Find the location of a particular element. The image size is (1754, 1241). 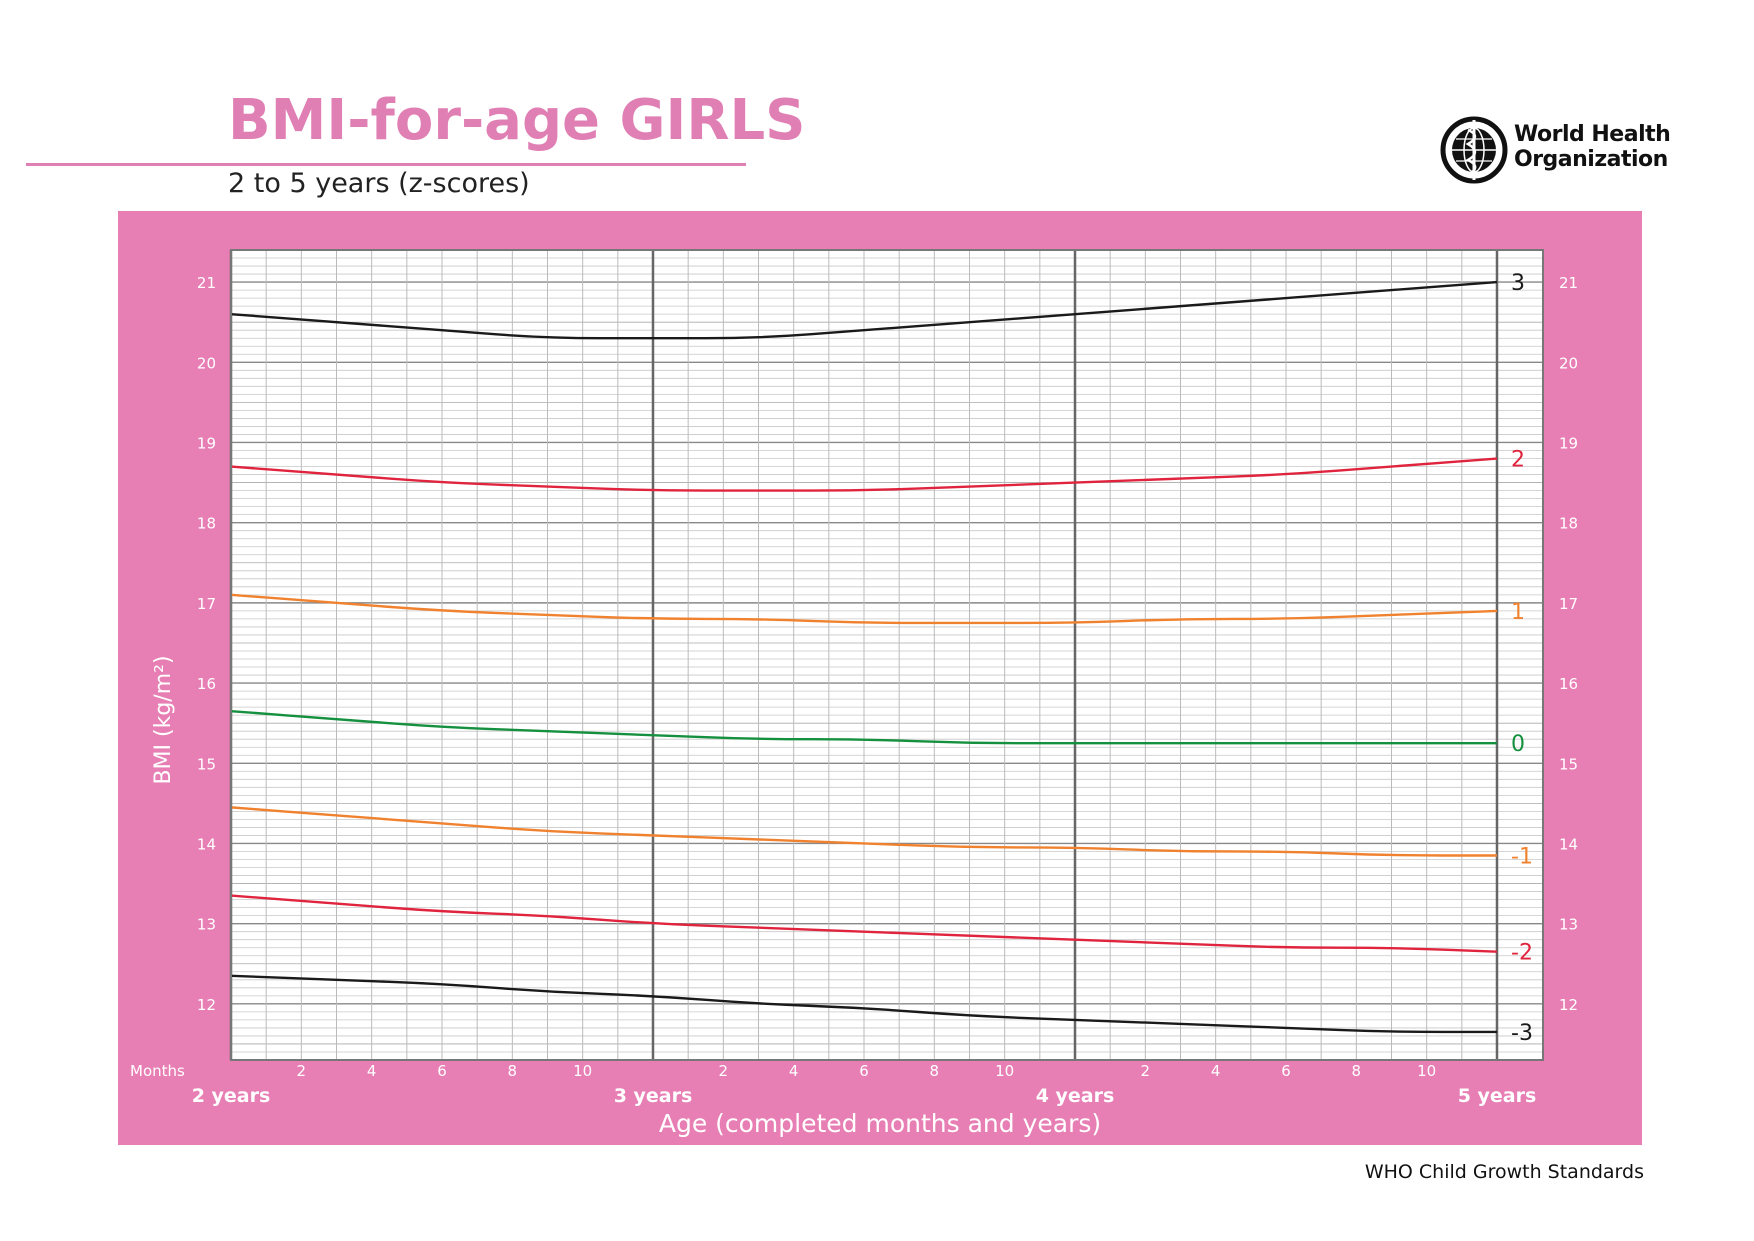

series-line--2 is located at coordinates (864, 923).